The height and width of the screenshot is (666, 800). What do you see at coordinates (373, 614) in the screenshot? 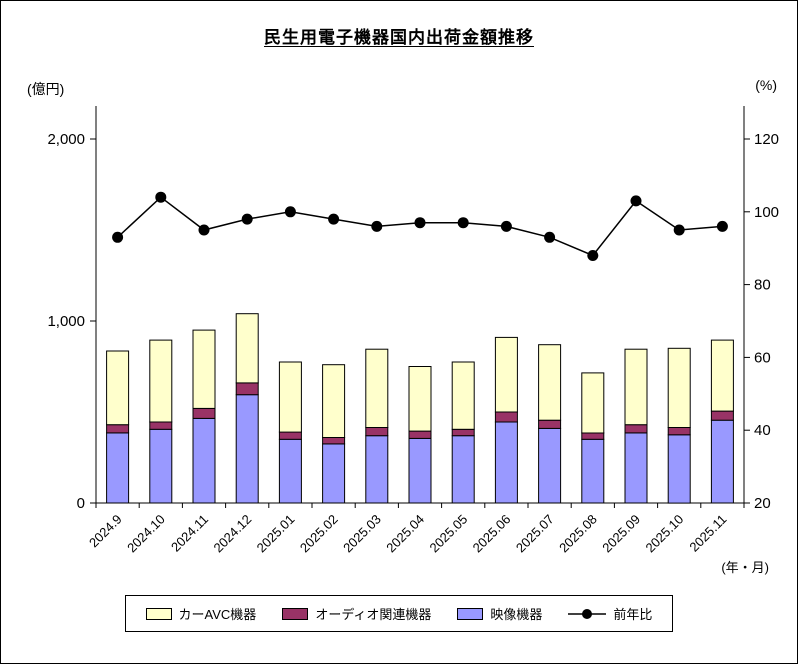
I see `legend-label-audio: オーディオ関連機器` at bounding box center [373, 614].